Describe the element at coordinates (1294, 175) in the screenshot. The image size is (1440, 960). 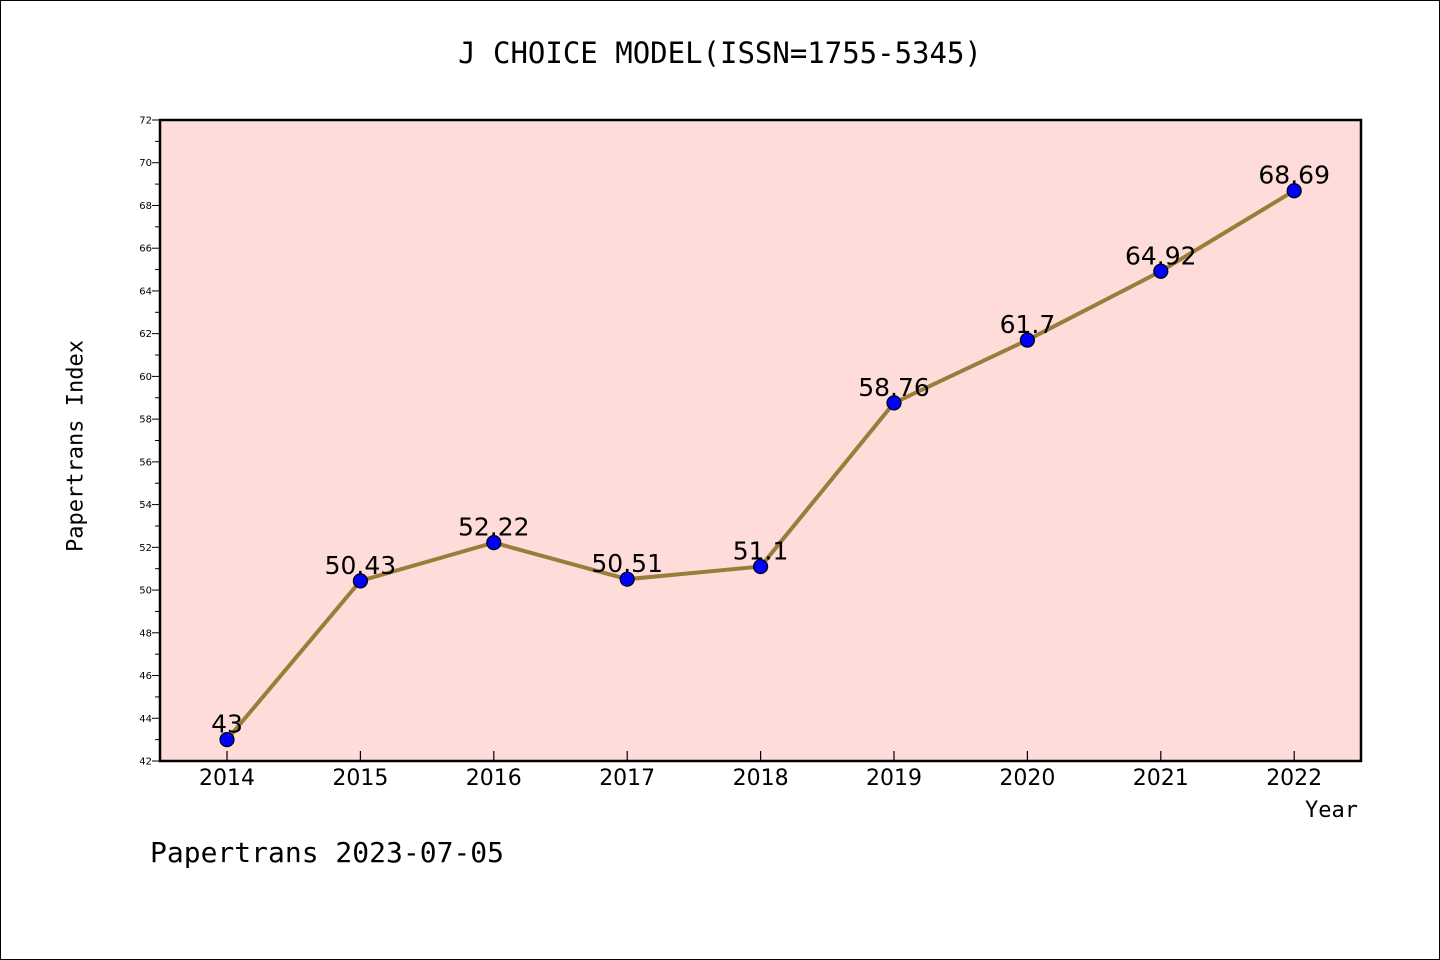
I see `data-label: 68.69` at that location.